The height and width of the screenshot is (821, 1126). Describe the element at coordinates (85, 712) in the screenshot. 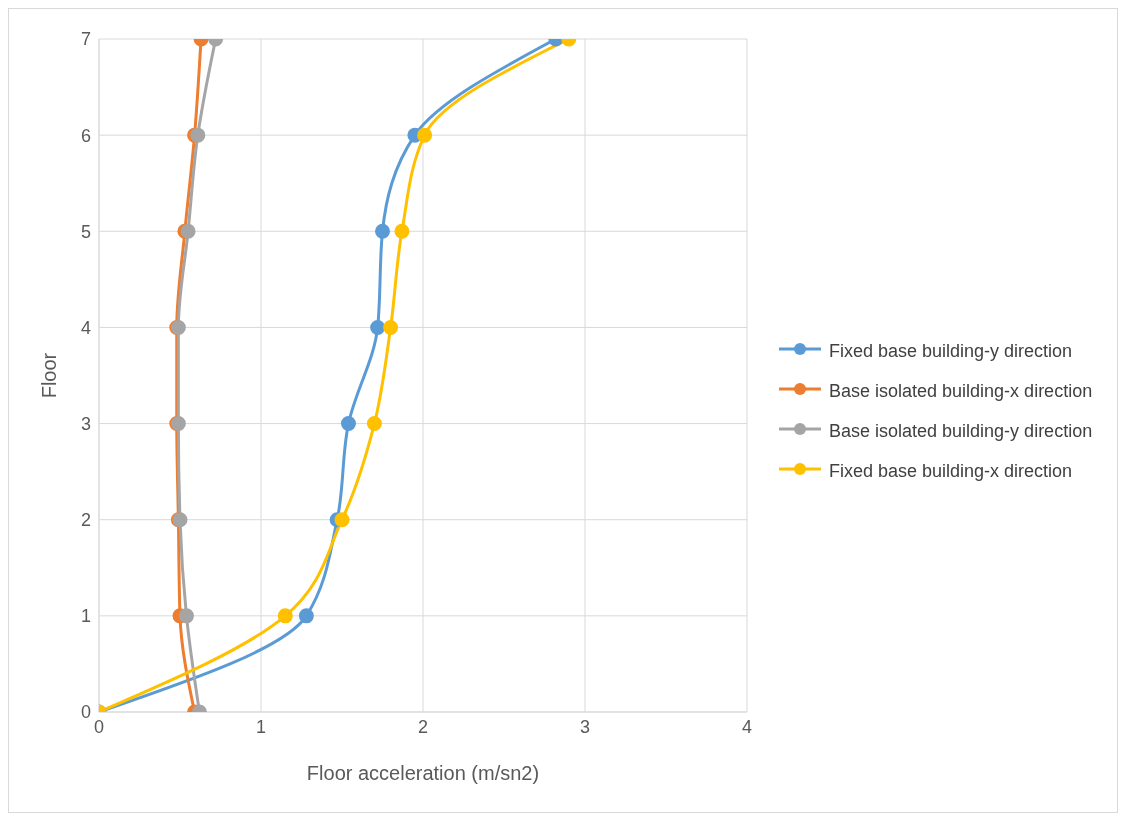

I see `y-tick-label: 0` at that location.